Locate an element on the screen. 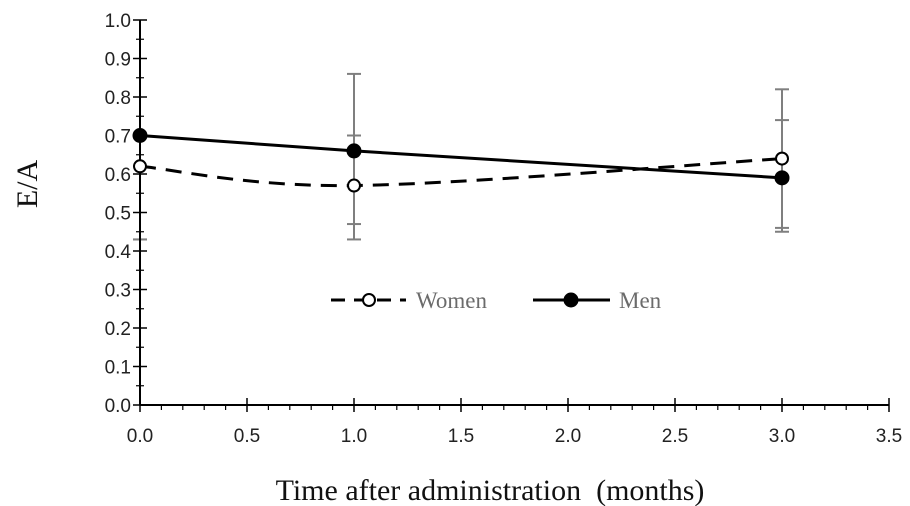 This screenshot has width=910, height=506. legend-women-marker is located at coordinates (369, 300).